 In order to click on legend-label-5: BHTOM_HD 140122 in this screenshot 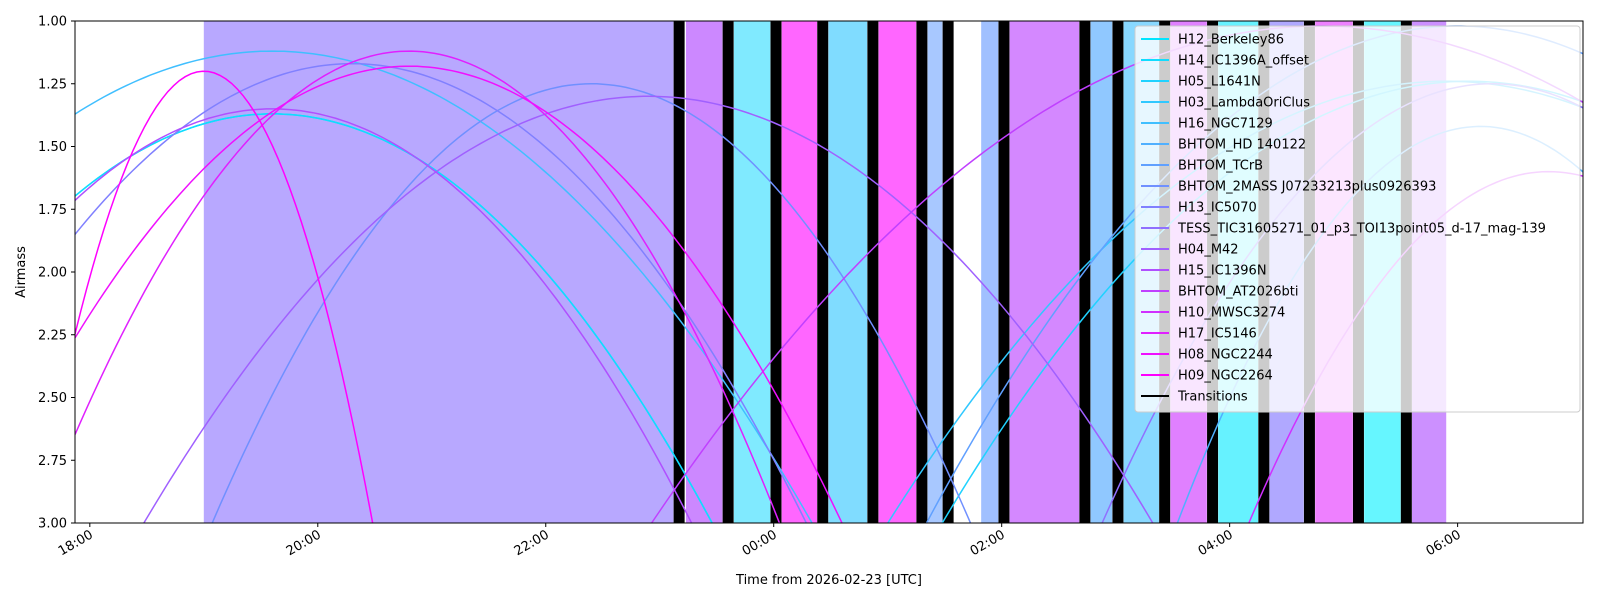, I will do `click(1242, 145)`.